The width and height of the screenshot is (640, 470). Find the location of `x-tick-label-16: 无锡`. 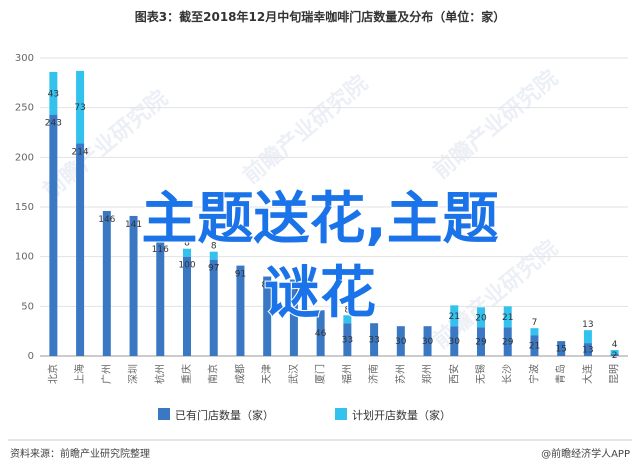

x-tick-label-16: 无锡 is located at coordinates (480, 374).